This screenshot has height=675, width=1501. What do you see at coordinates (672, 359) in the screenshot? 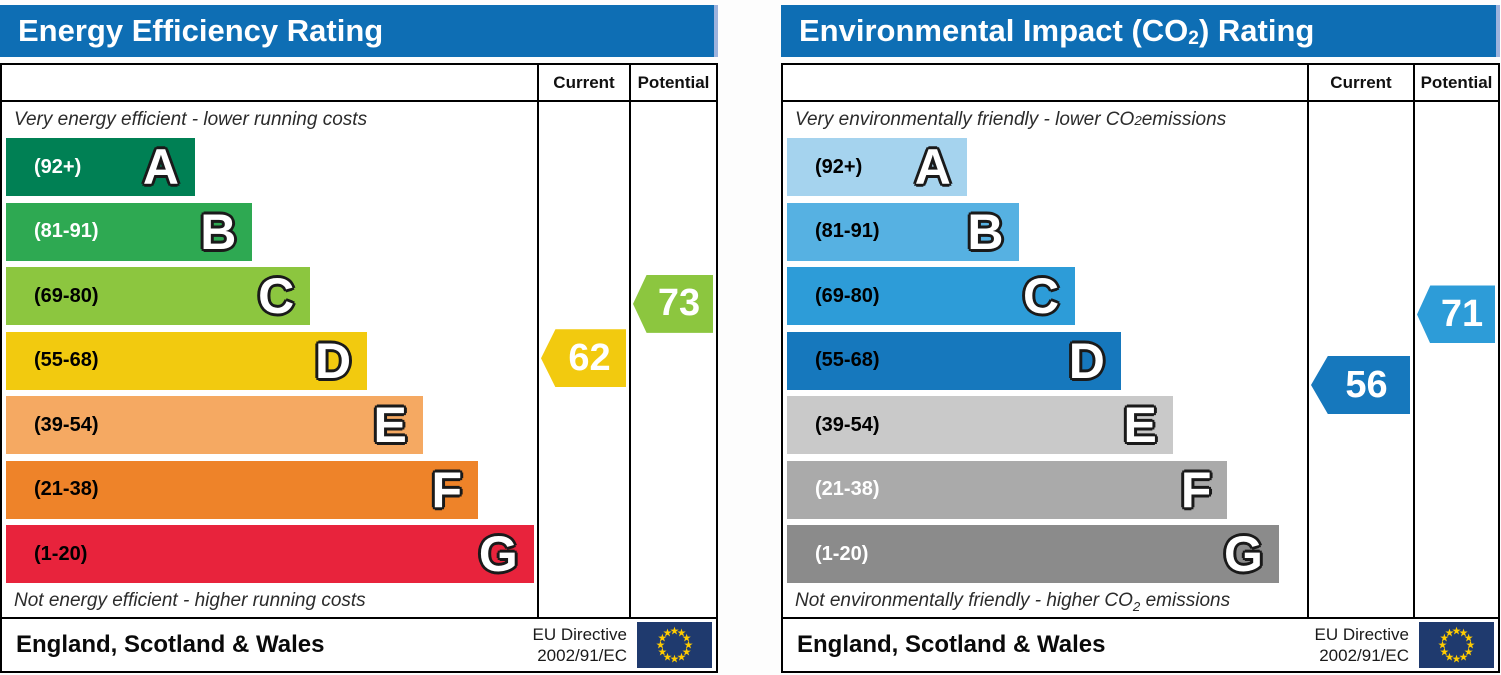
I see `potential-score-column: 73` at bounding box center [672, 359].